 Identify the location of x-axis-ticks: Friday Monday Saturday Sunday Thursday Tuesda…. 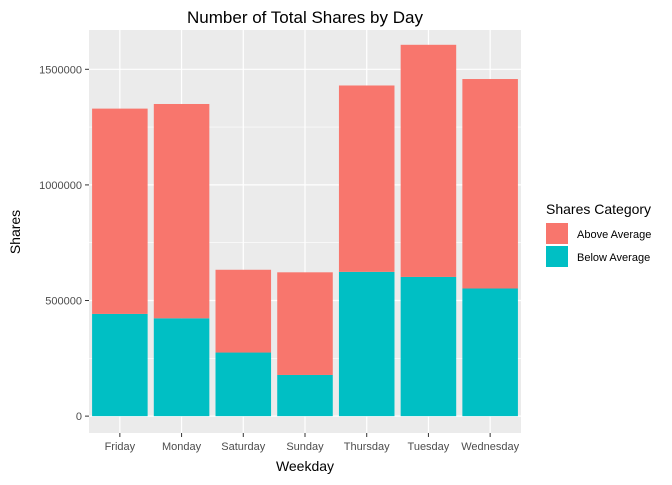
(312, 443).